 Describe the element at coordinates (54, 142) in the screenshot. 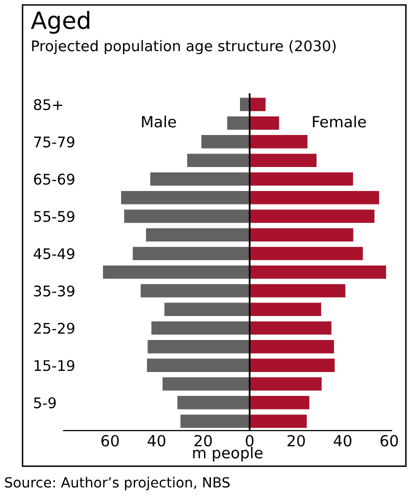

I see `y-tick-label: 75-79` at that location.